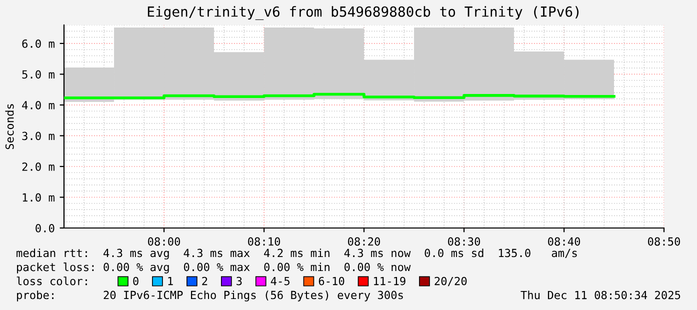 The height and width of the screenshot is (310, 697). I want to click on legend-label: 3, so click(239, 281).